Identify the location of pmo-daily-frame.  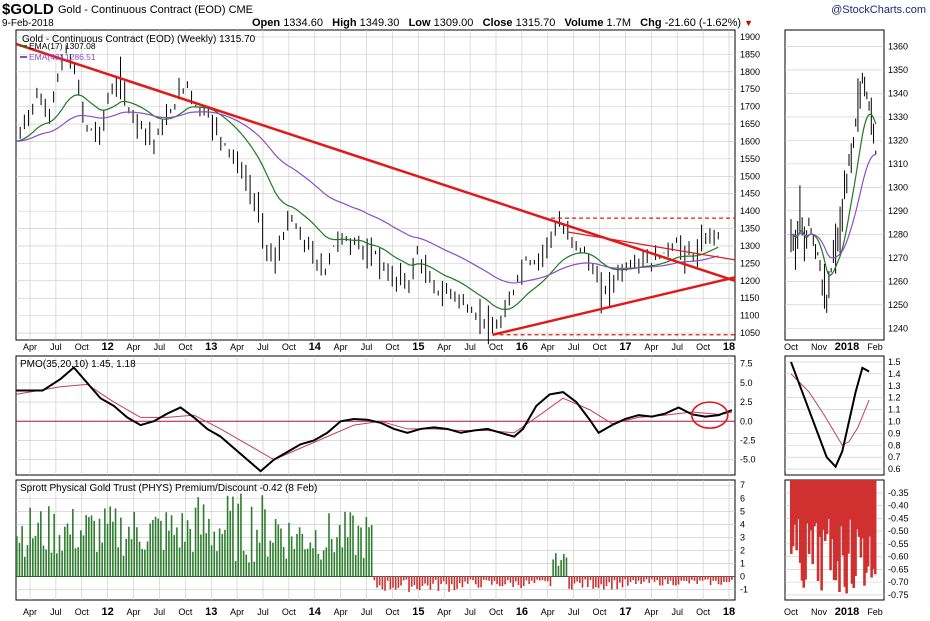
(834, 415).